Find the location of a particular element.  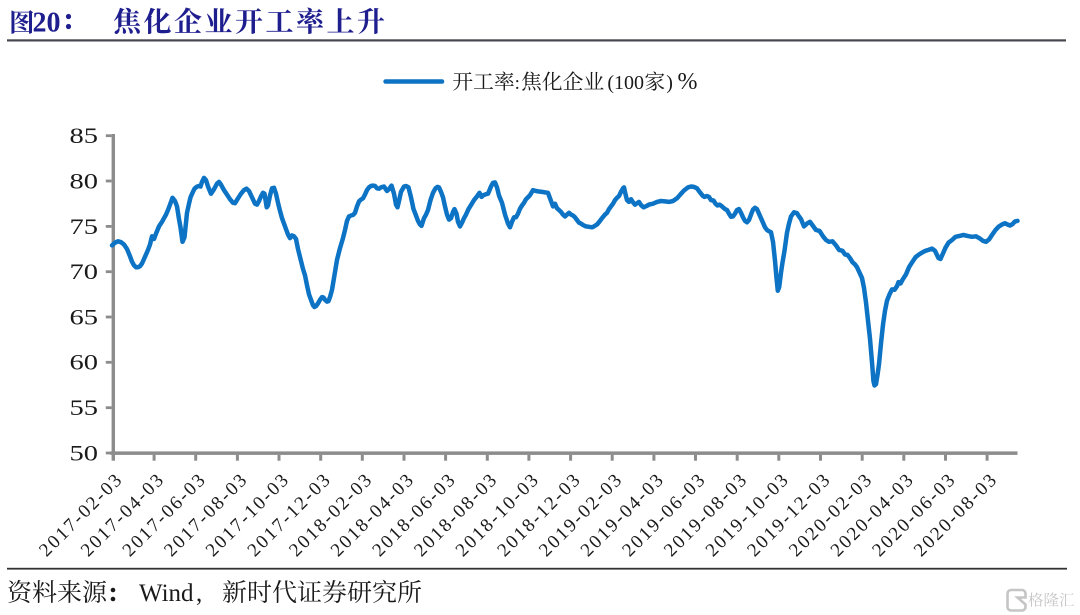

svg-text: 70 is located at coordinates (84, 271).